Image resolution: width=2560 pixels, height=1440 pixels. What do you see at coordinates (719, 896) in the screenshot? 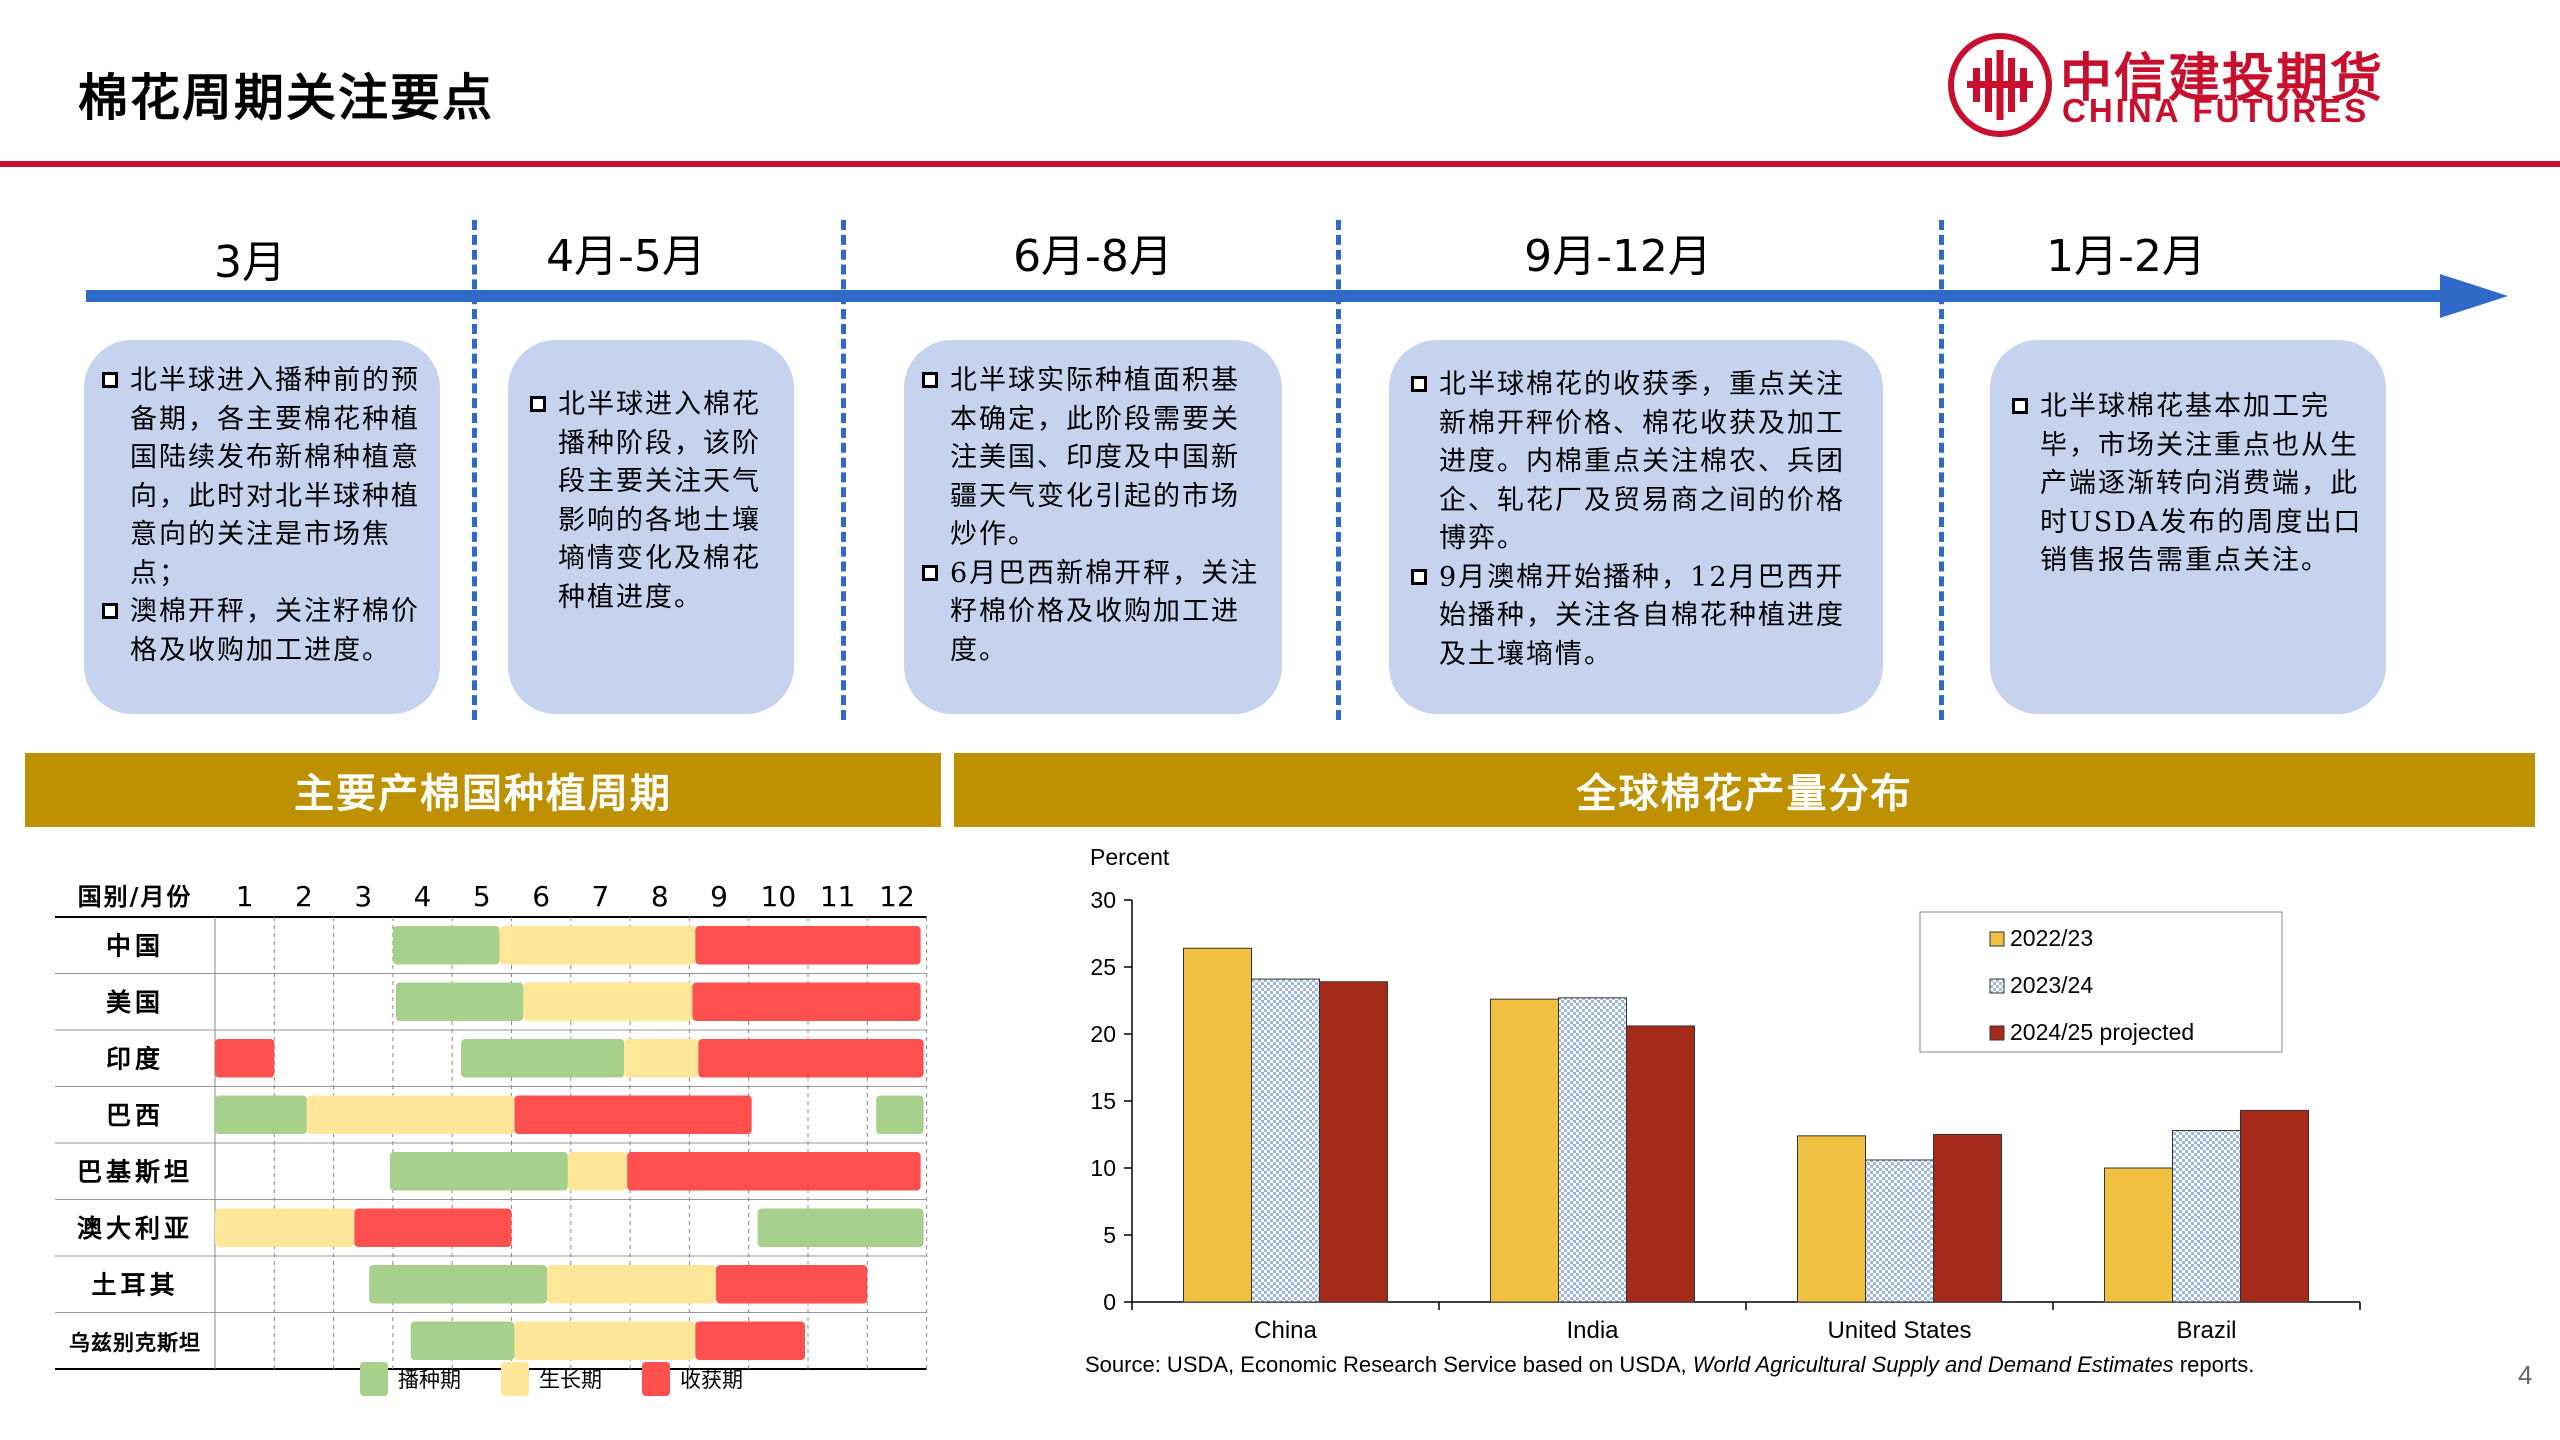
I see `month-tick-label: 9` at bounding box center [719, 896].